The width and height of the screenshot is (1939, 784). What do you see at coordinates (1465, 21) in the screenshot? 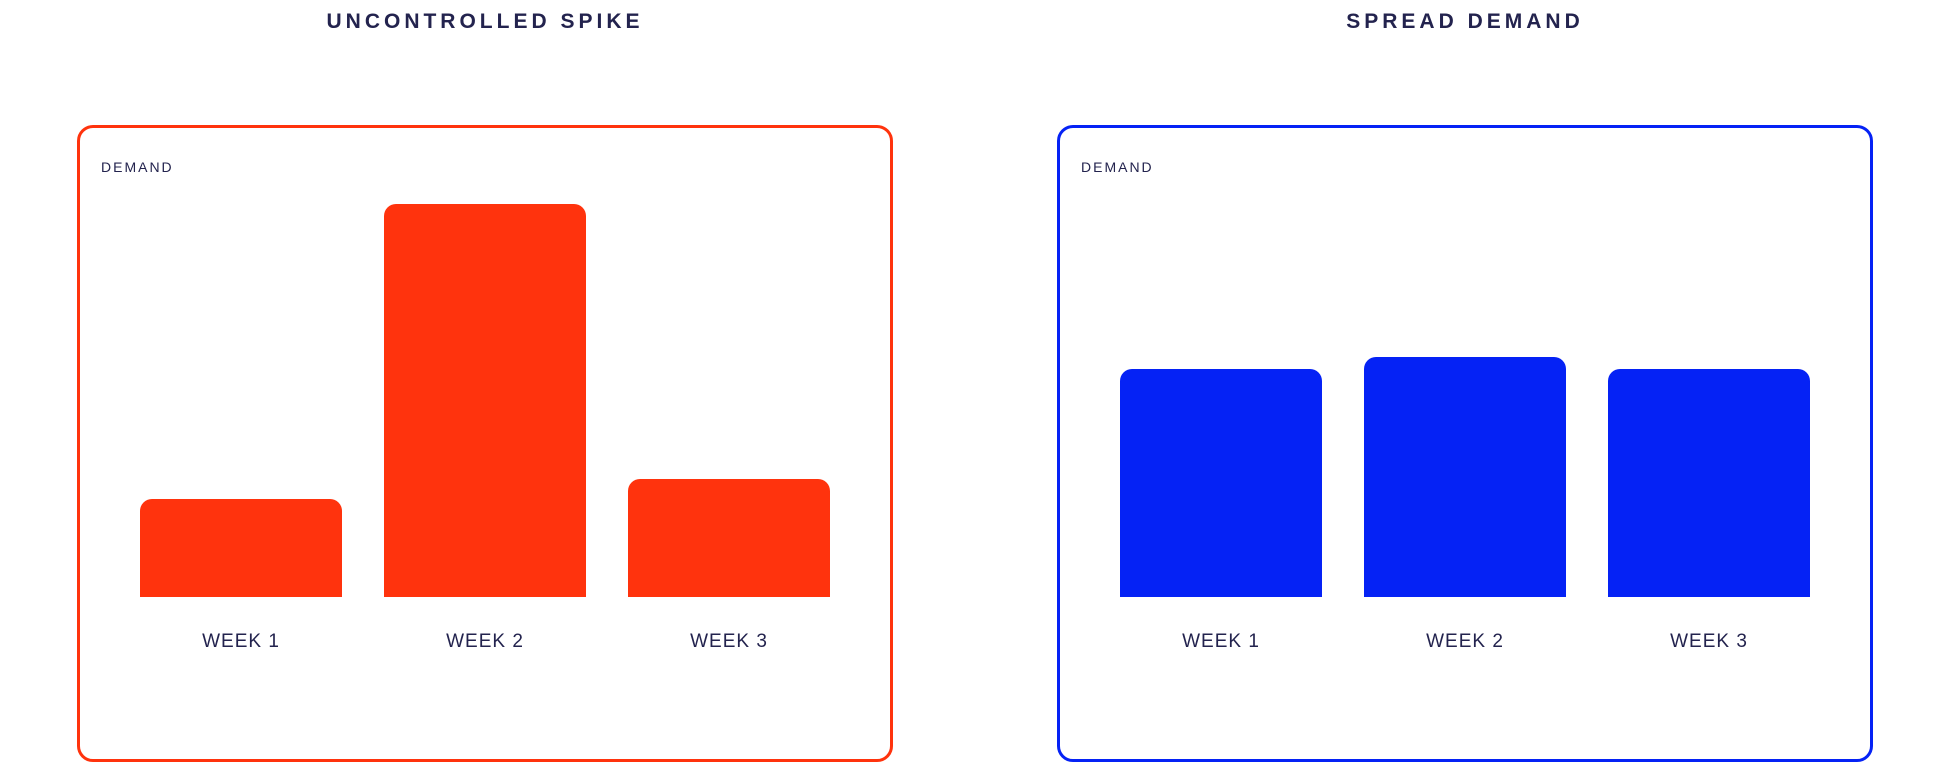
I see `chart-title: SPREAD DEMAND` at bounding box center [1465, 21].